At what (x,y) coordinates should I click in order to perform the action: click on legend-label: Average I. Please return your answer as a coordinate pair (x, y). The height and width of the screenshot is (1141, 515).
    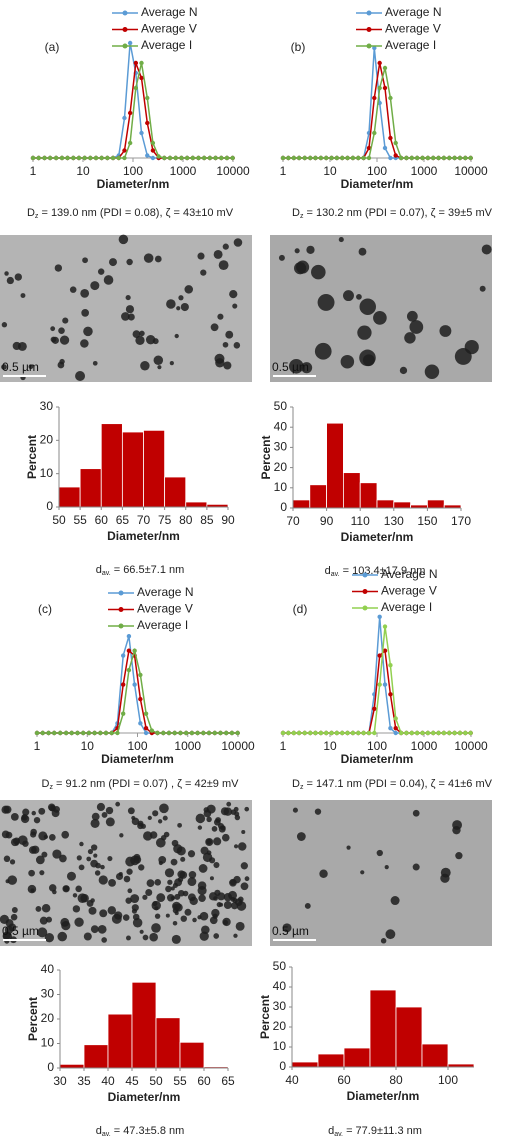
    Looking at the image, I should click on (166, 45).